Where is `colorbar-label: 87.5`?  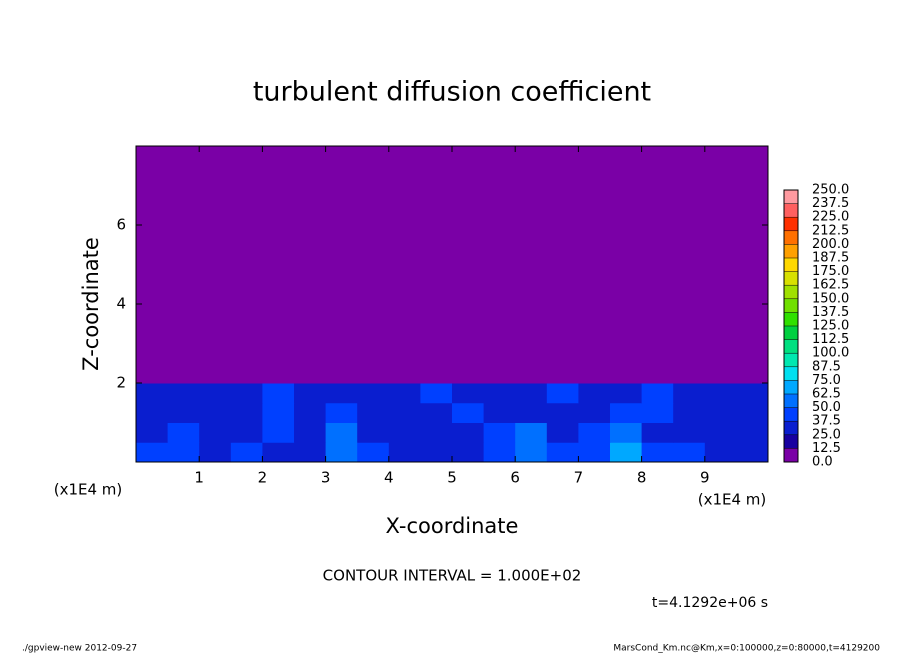
colorbar-label: 87.5 is located at coordinates (826, 366).